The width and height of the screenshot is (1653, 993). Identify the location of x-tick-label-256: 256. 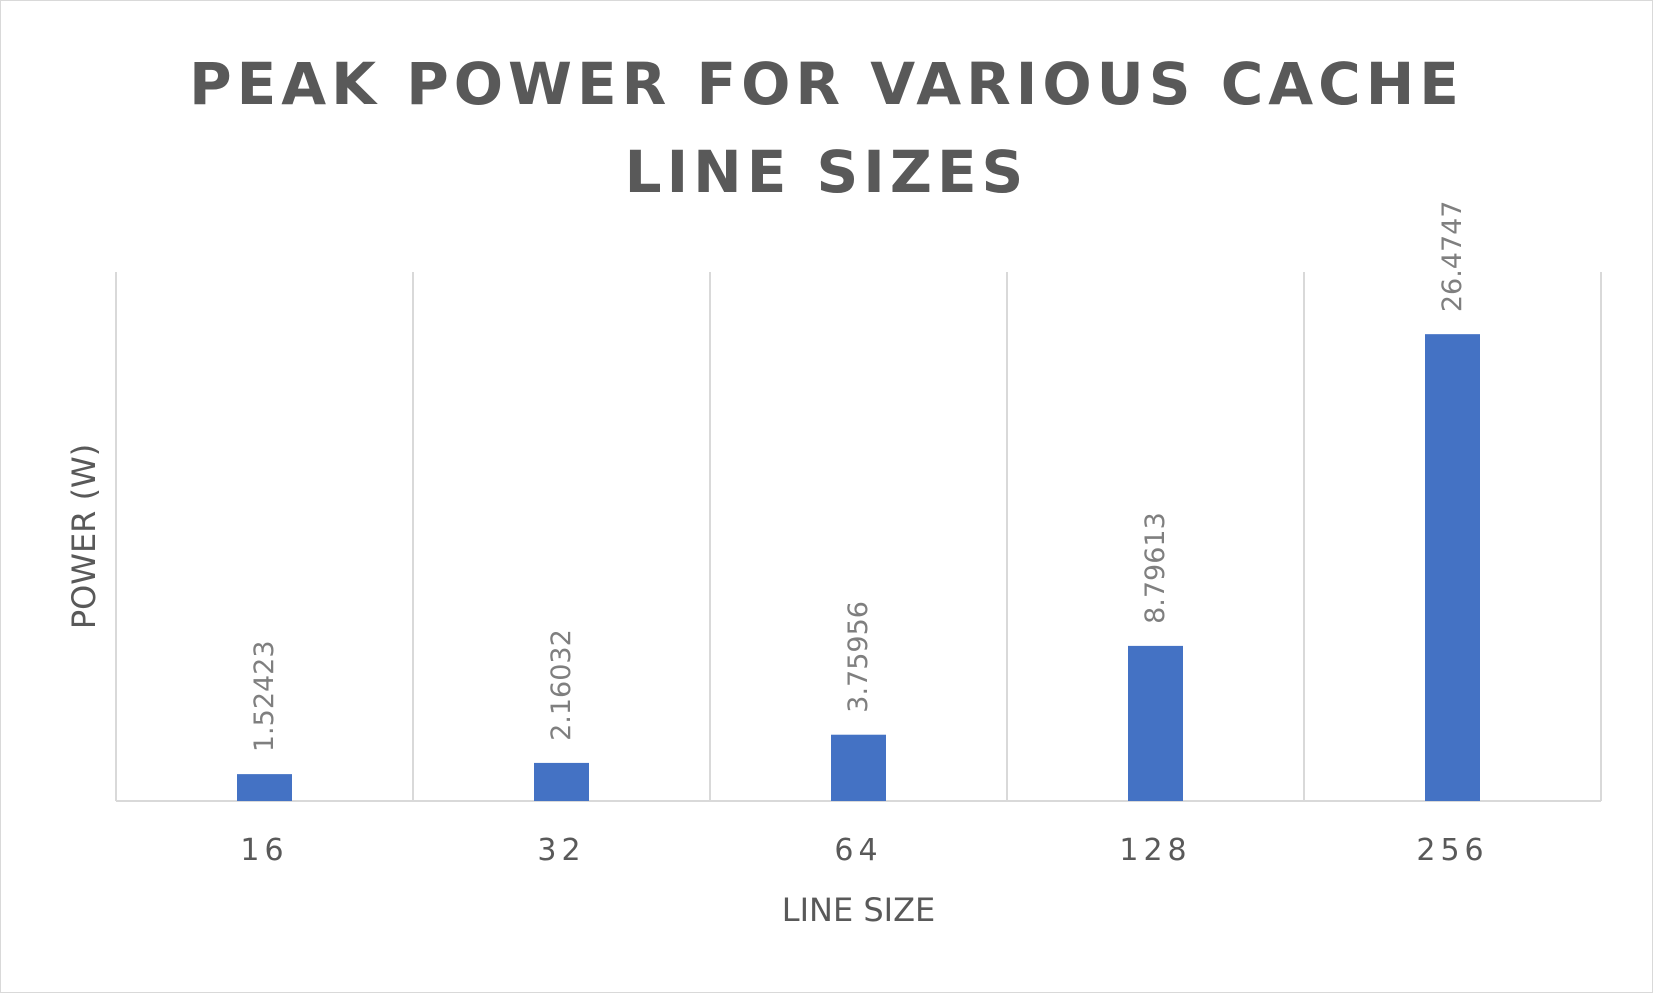
(1452, 850).